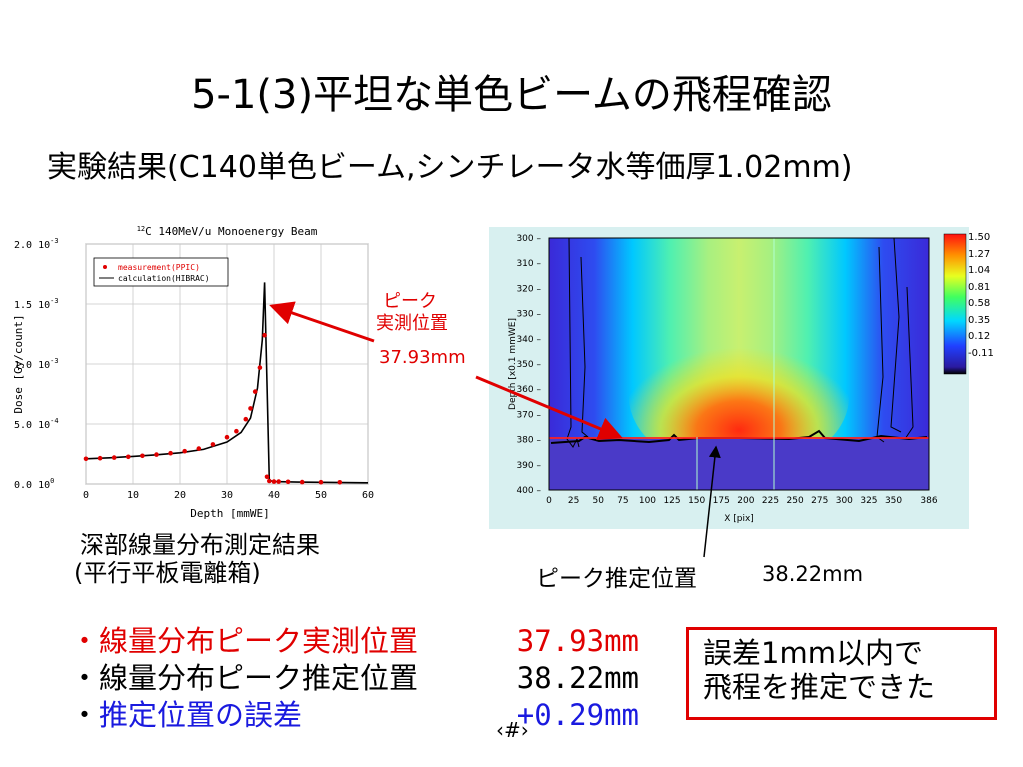  Describe the element at coordinates (819, 501) in the screenshot. I see `heatmap-x-tick: 275` at that location.